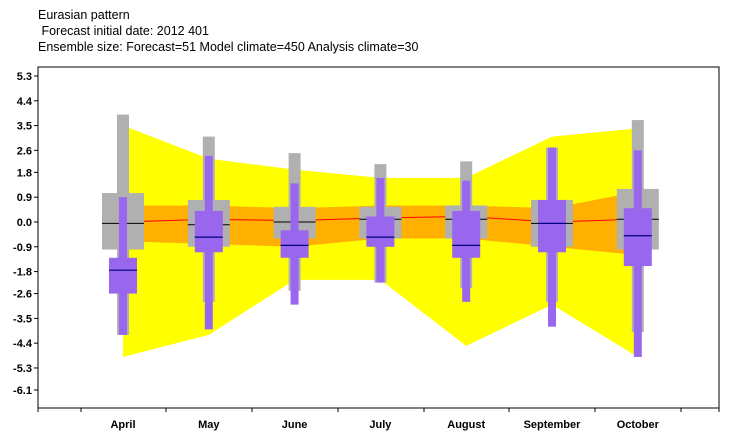 The width and height of the screenshot is (730, 442). I want to click on x-tick-label: June, so click(295, 425).